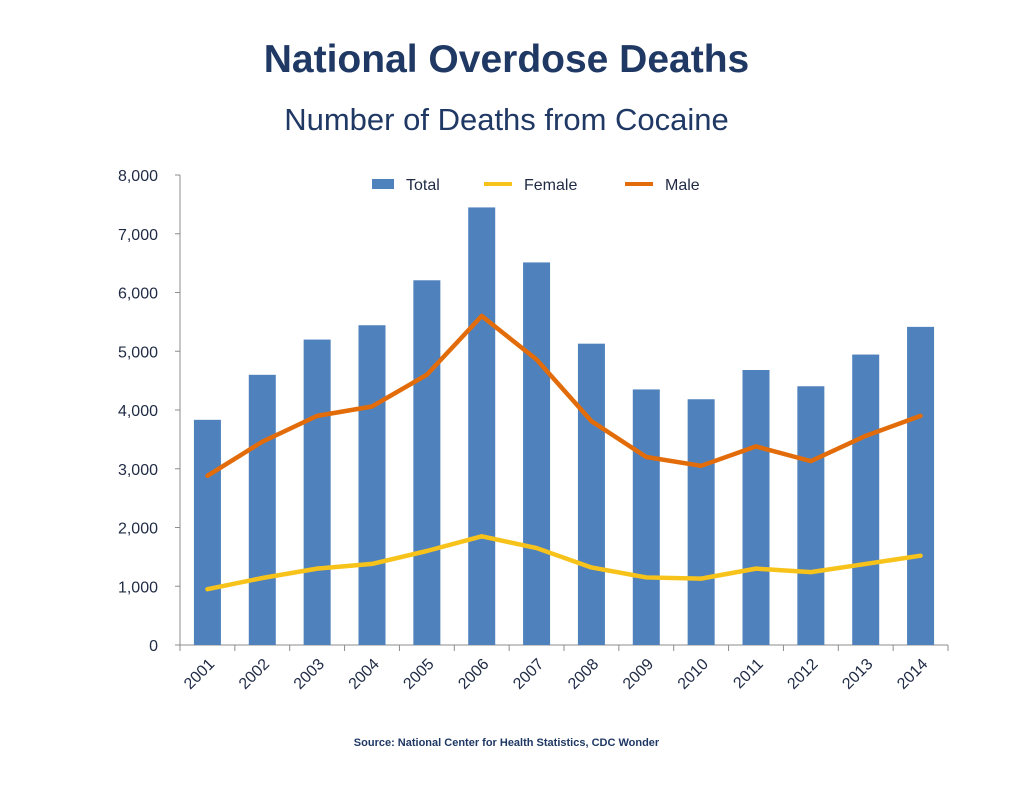 This screenshot has width=1013, height=802. I want to click on y-tick-label: 0, so click(153, 646).